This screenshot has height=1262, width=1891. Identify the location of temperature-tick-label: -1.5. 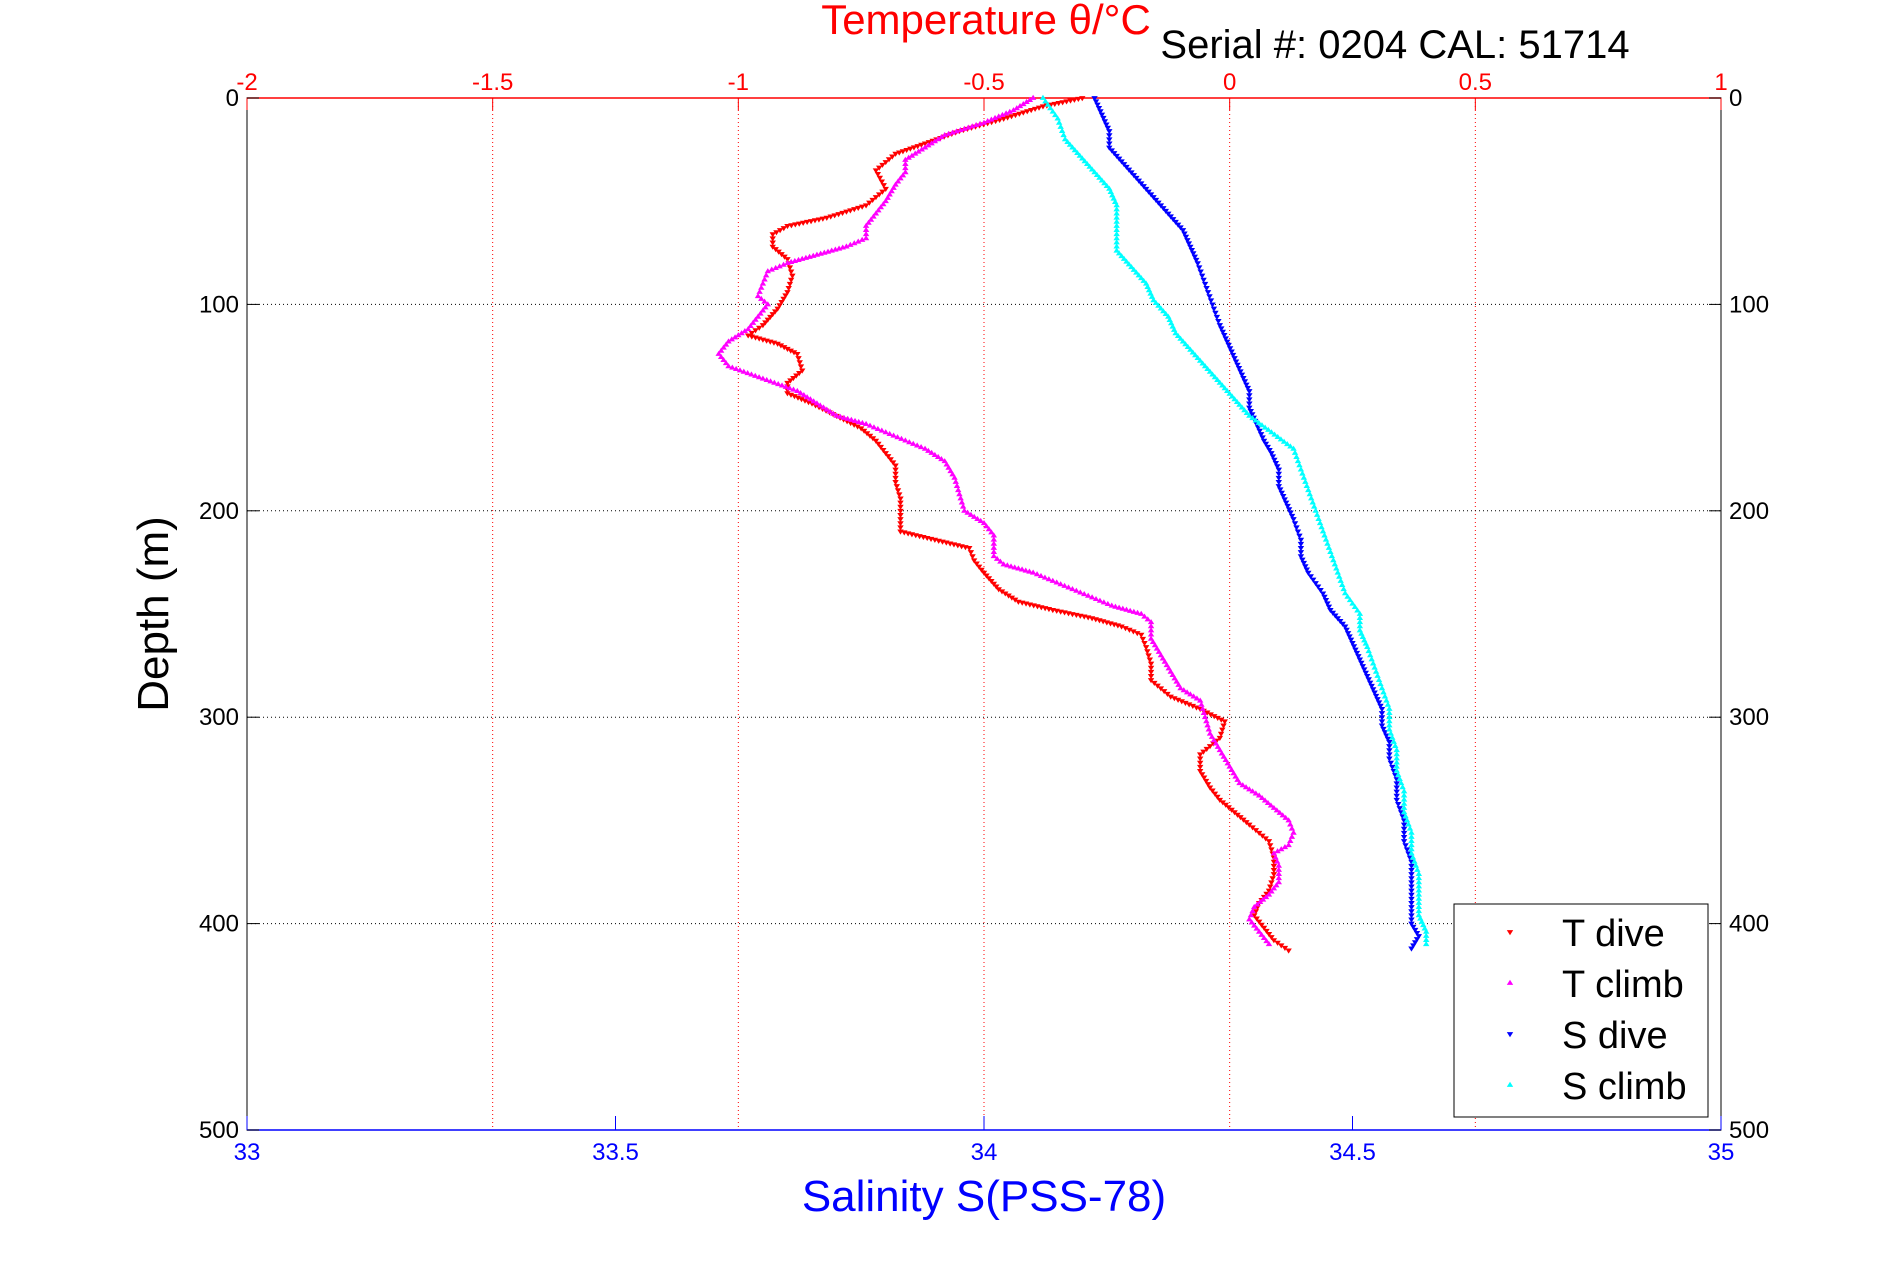
(492, 82).